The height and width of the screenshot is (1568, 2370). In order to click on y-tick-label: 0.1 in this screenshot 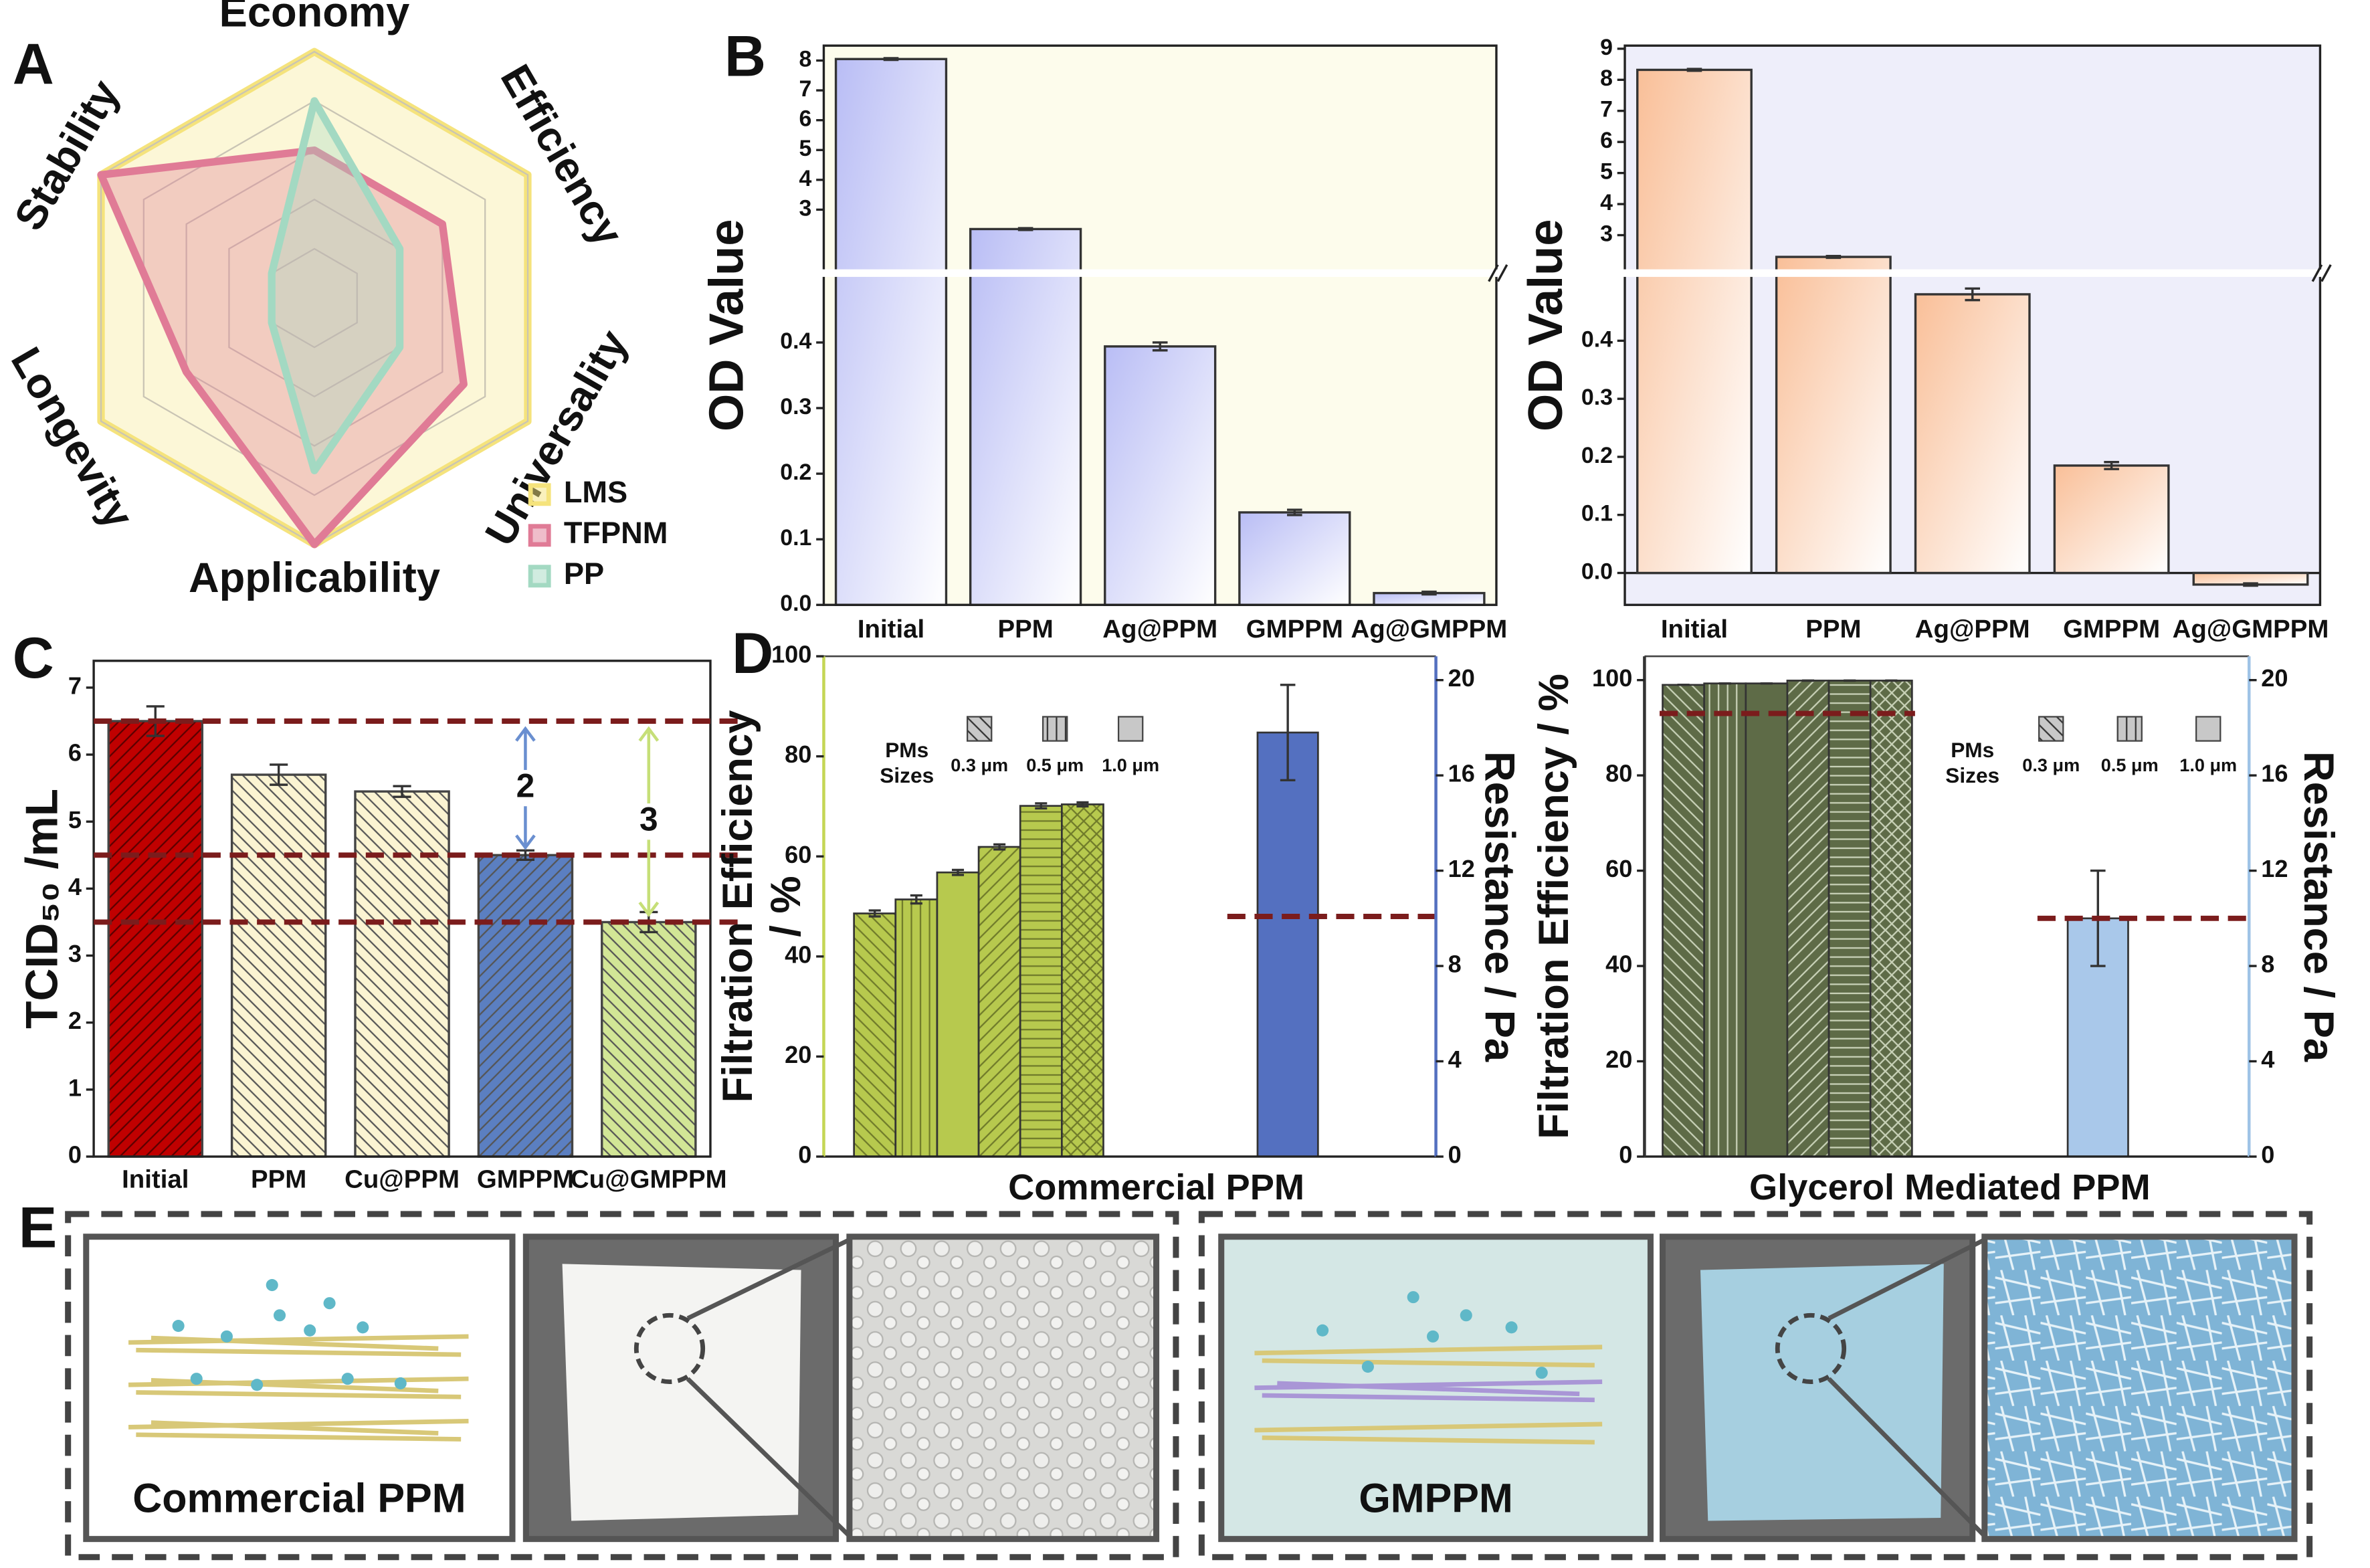, I will do `click(1597, 513)`.